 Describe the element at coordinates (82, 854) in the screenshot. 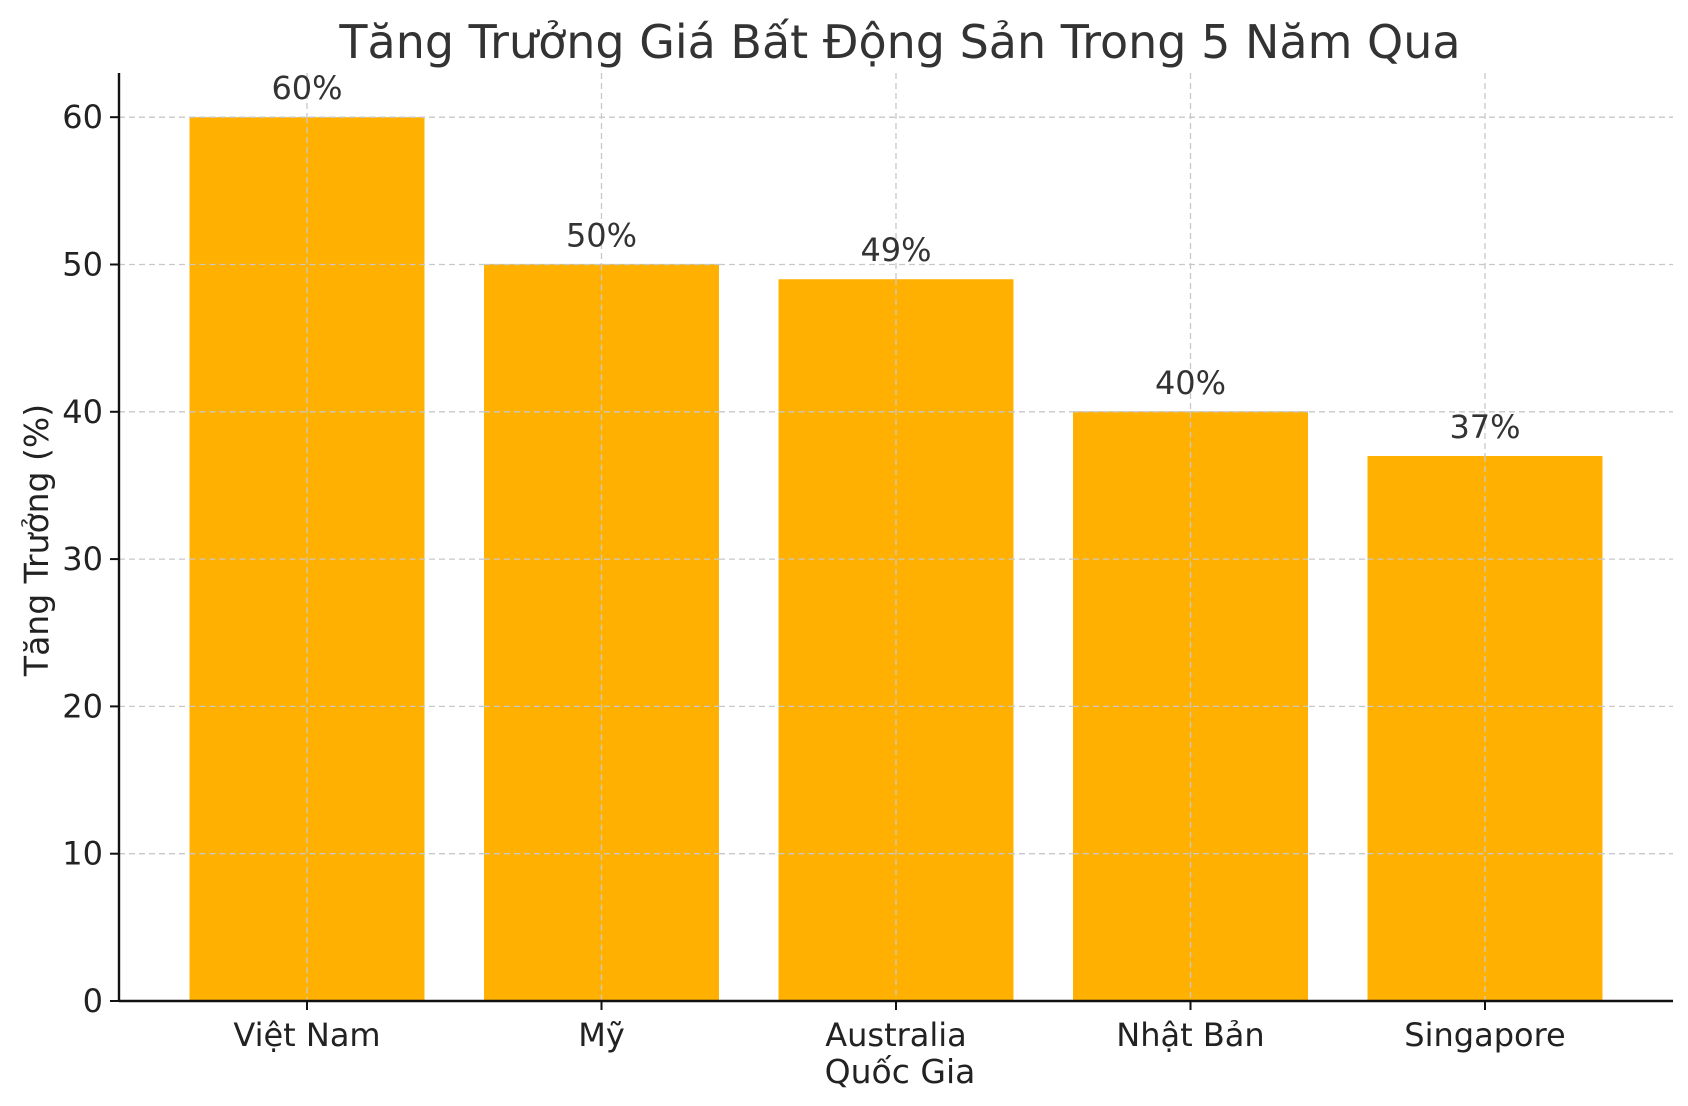

I see `y-tick-label: 10` at that location.